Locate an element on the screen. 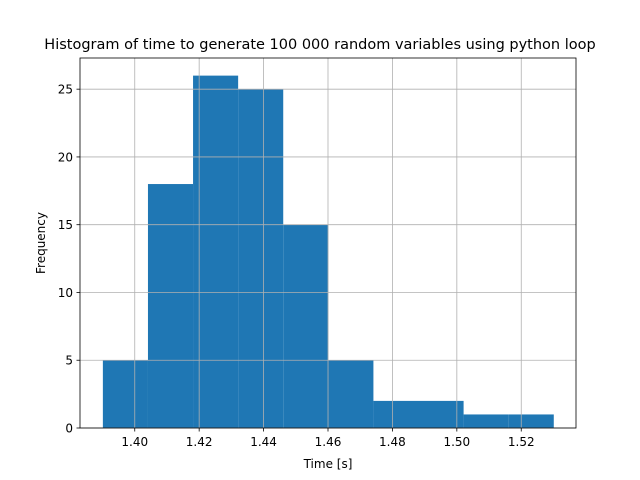 Image resolution: width=640 pixels, height=480 pixels. x-tick-label-3: 1.44 is located at coordinates (263, 442).